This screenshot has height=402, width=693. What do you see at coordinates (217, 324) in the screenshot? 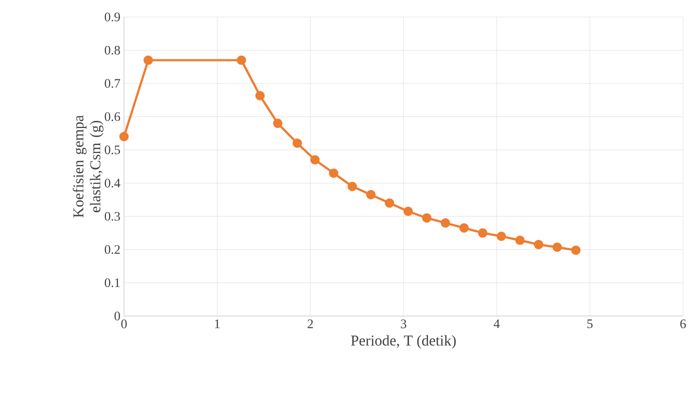
I see `x-tick-label: 1` at bounding box center [217, 324].